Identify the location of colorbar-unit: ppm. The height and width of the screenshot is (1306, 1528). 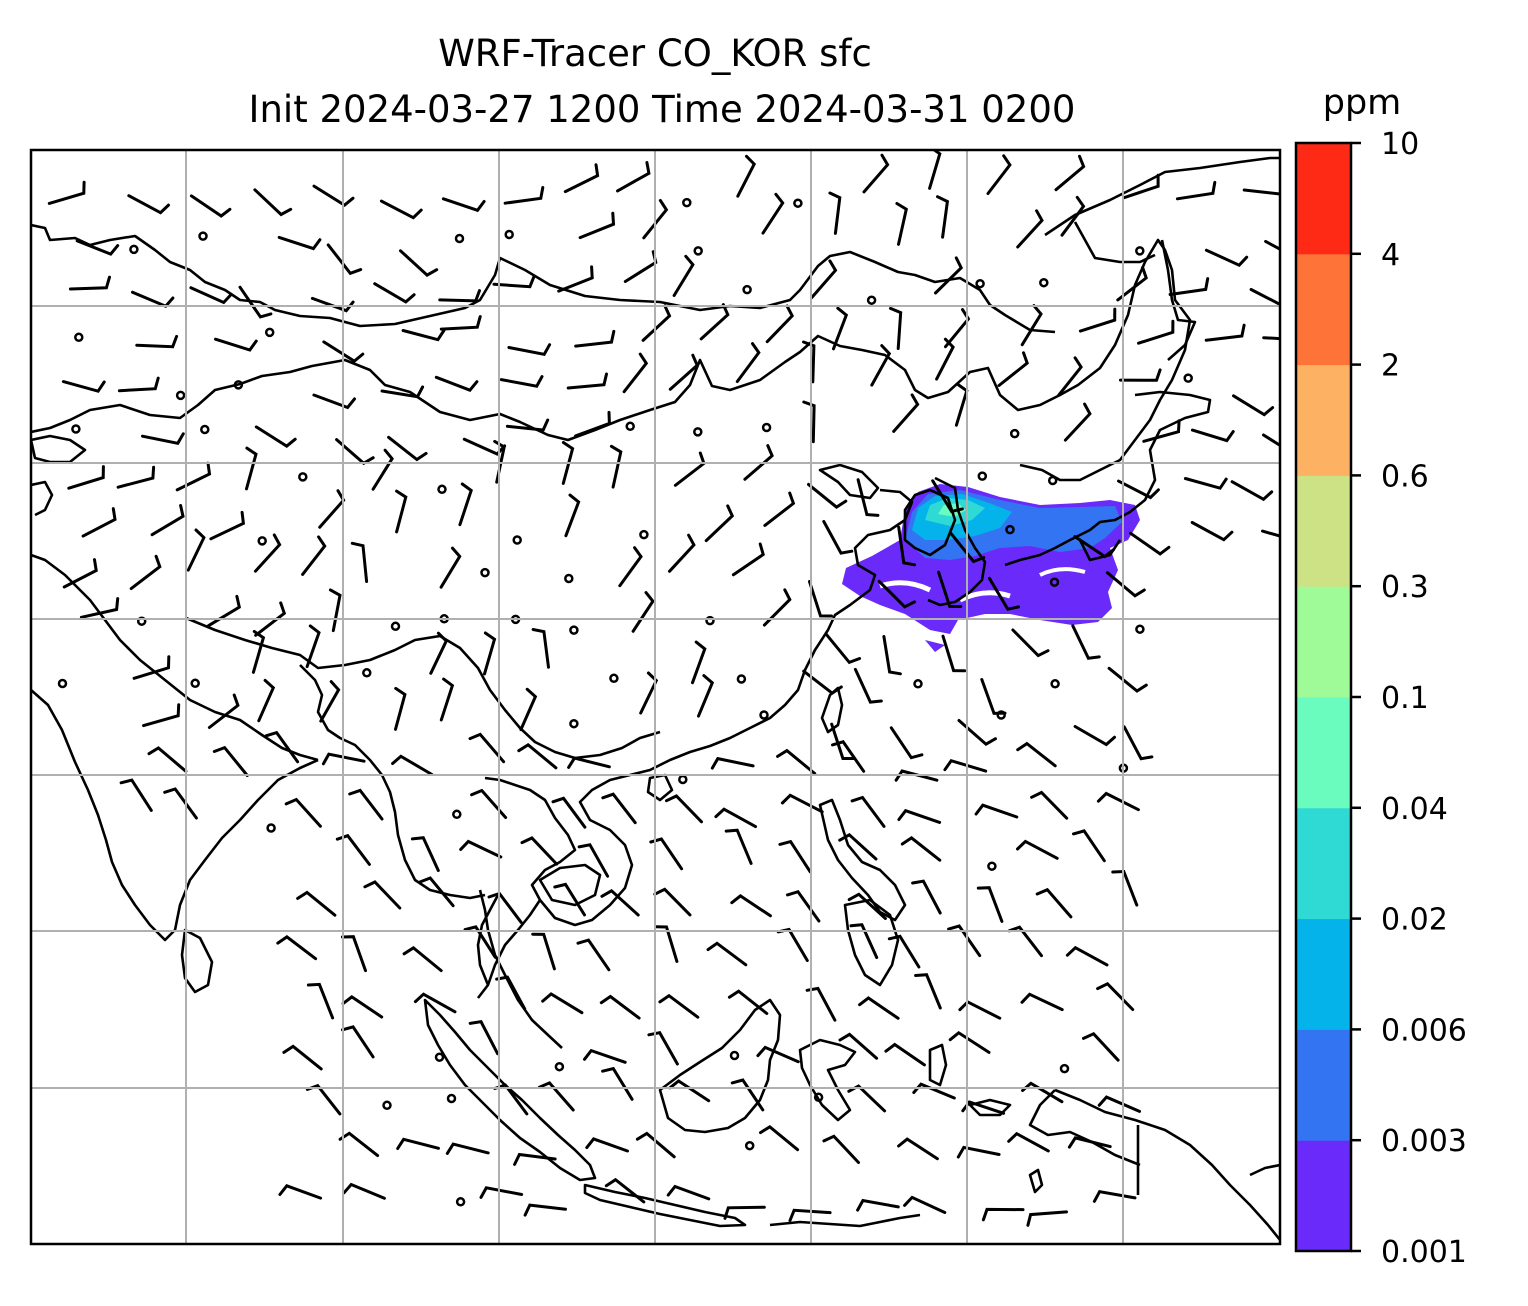
(1362, 103).